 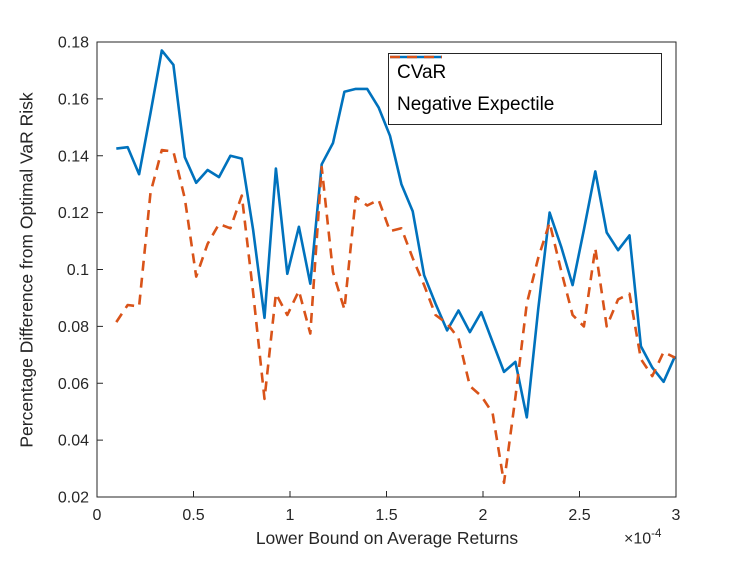 I want to click on y-tick-label: 0.04, so click(x=73, y=441).